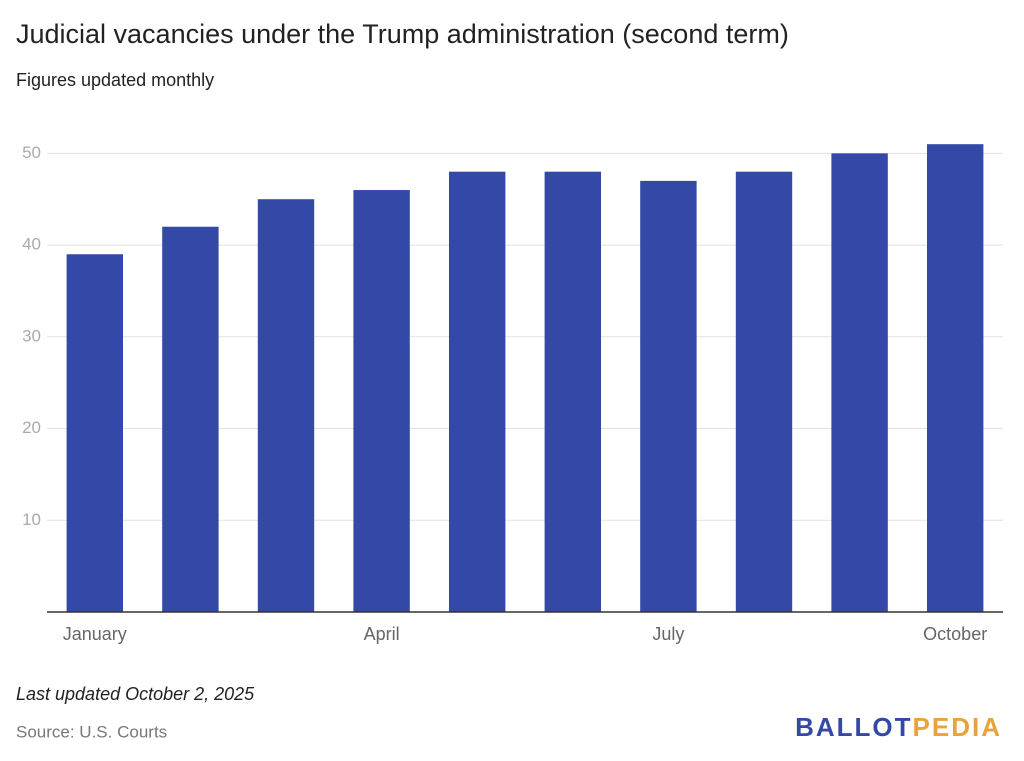 The width and height of the screenshot is (1024, 761). Describe the element at coordinates (955, 634) in the screenshot. I see `x-tick-label: October` at that location.